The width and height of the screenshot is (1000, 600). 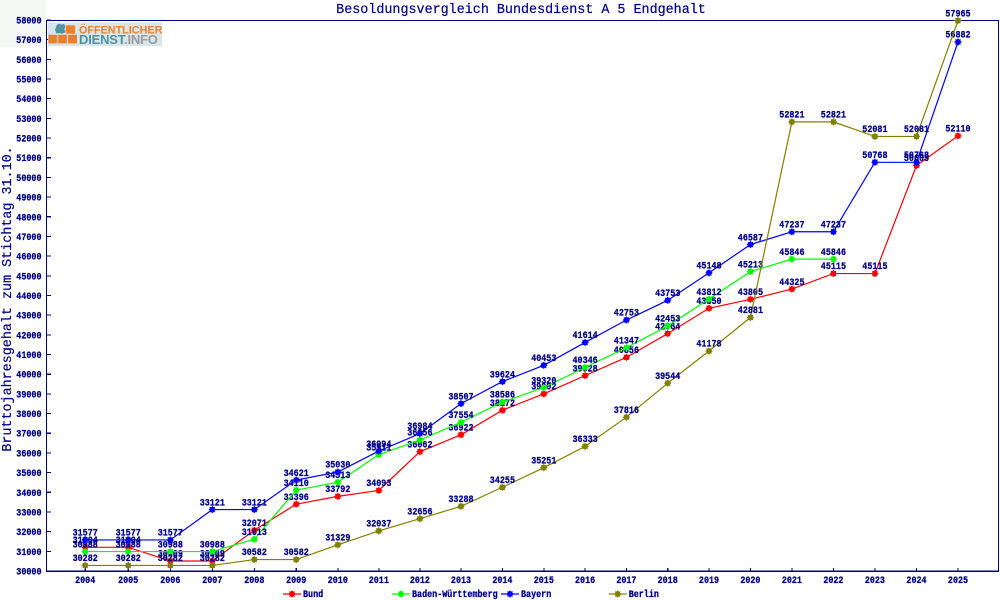 I want to click on svg-text: 36922, so click(x=460, y=429).